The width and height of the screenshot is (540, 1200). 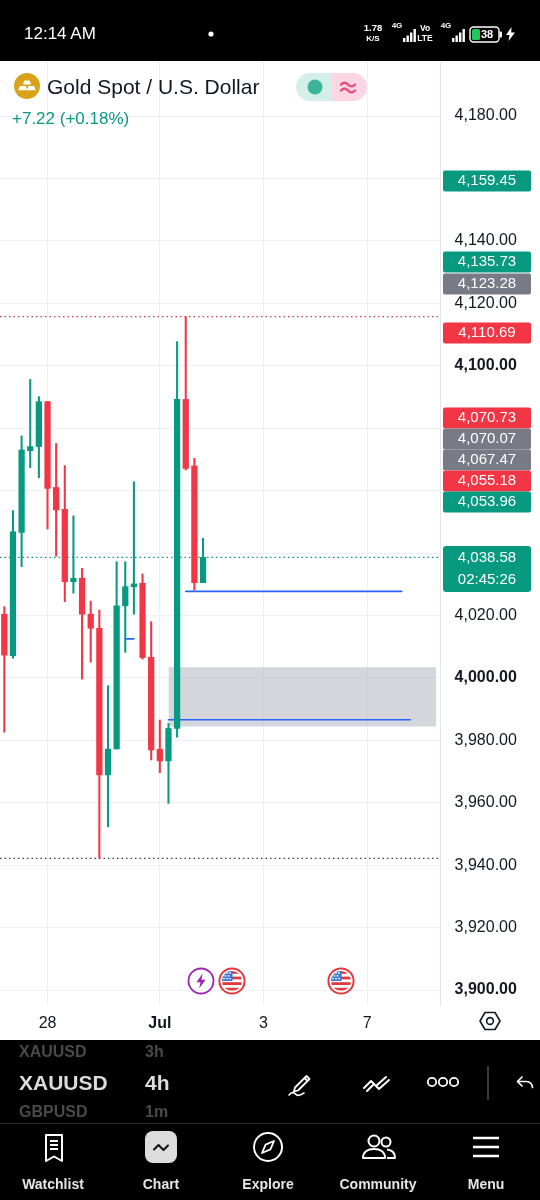 I want to click on y-tick-label: 4,120.00, so click(x=485, y=302).